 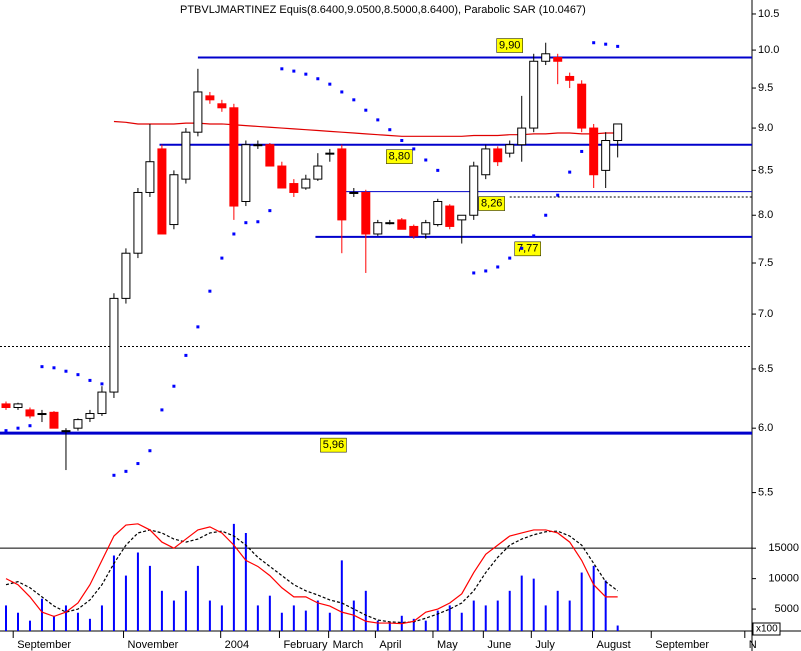 What do you see at coordinates (765, 215) in the screenshot?
I see `y-tick-label: 8.0` at bounding box center [765, 215].